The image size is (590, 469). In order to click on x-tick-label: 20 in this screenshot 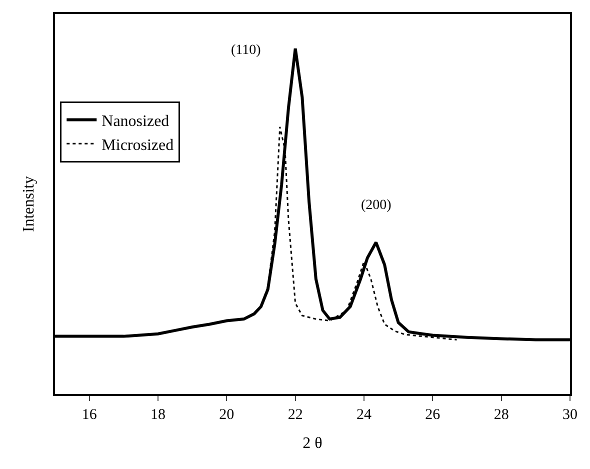, I will do `click(226, 415)`.